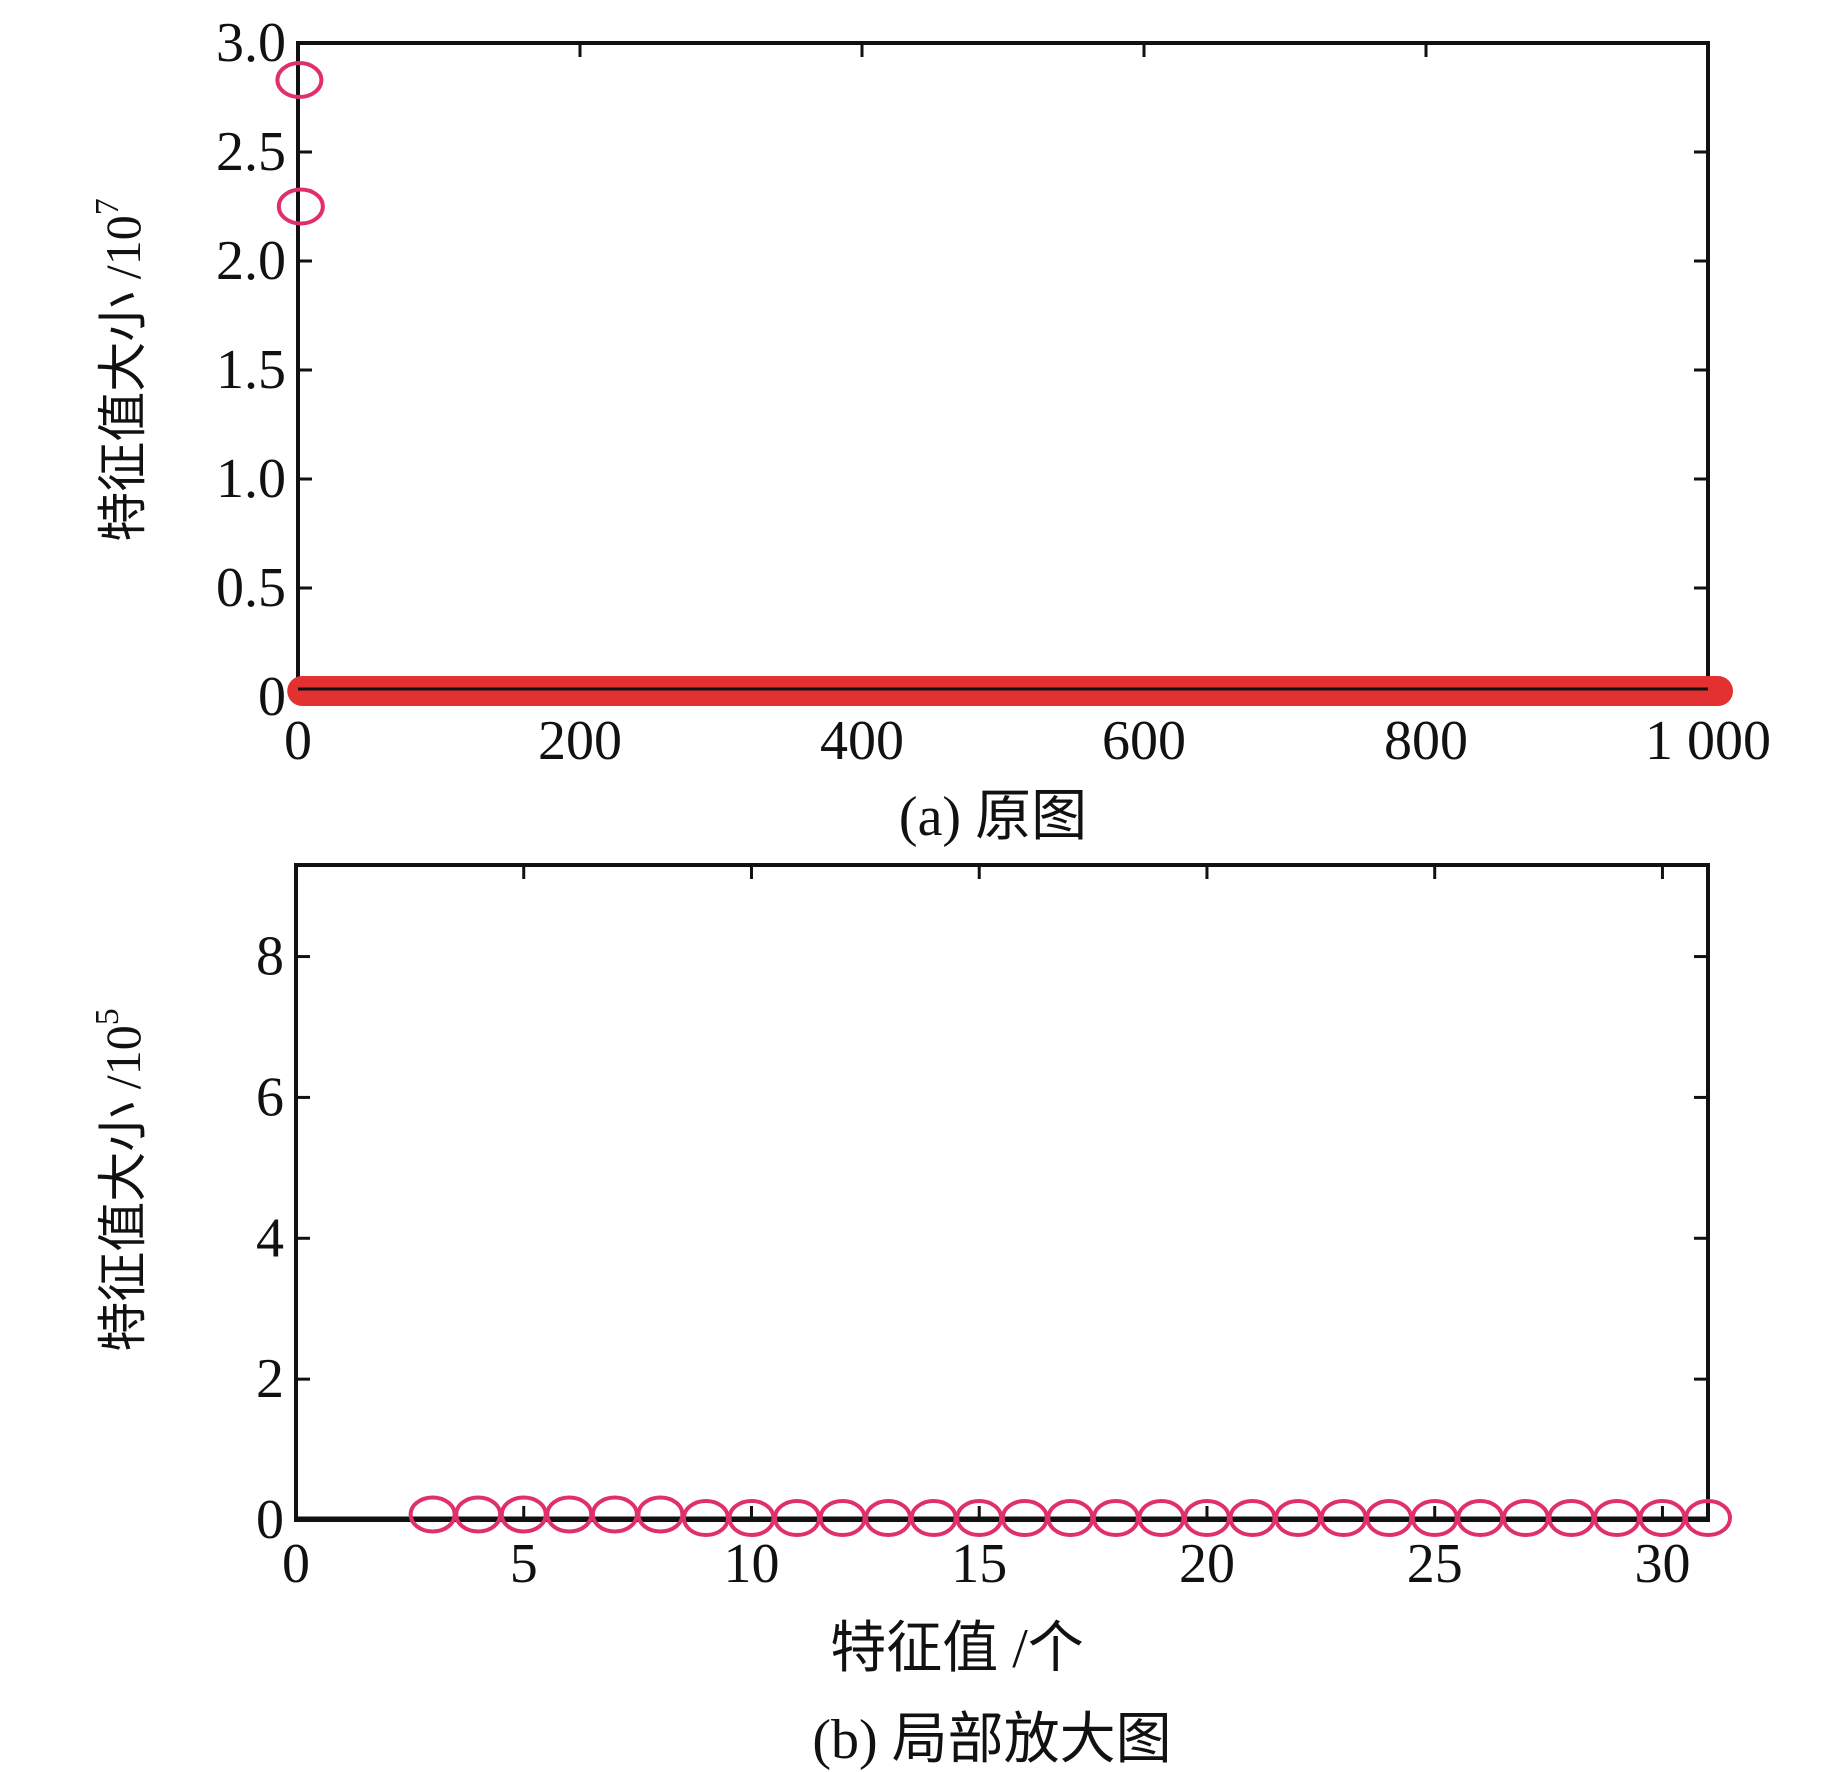 This screenshot has width=1843, height=1772. Describe the element at coordinates (751, 1564) in the screenshot. I see `x-tick-label: 10` at that location.